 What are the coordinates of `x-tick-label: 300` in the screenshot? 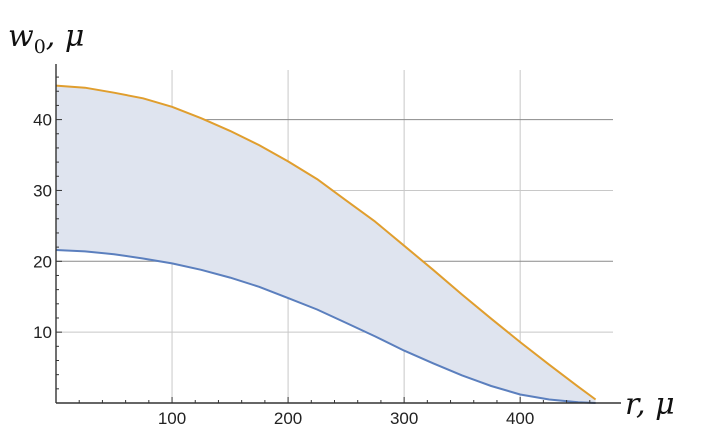 It's located at (404, 418).